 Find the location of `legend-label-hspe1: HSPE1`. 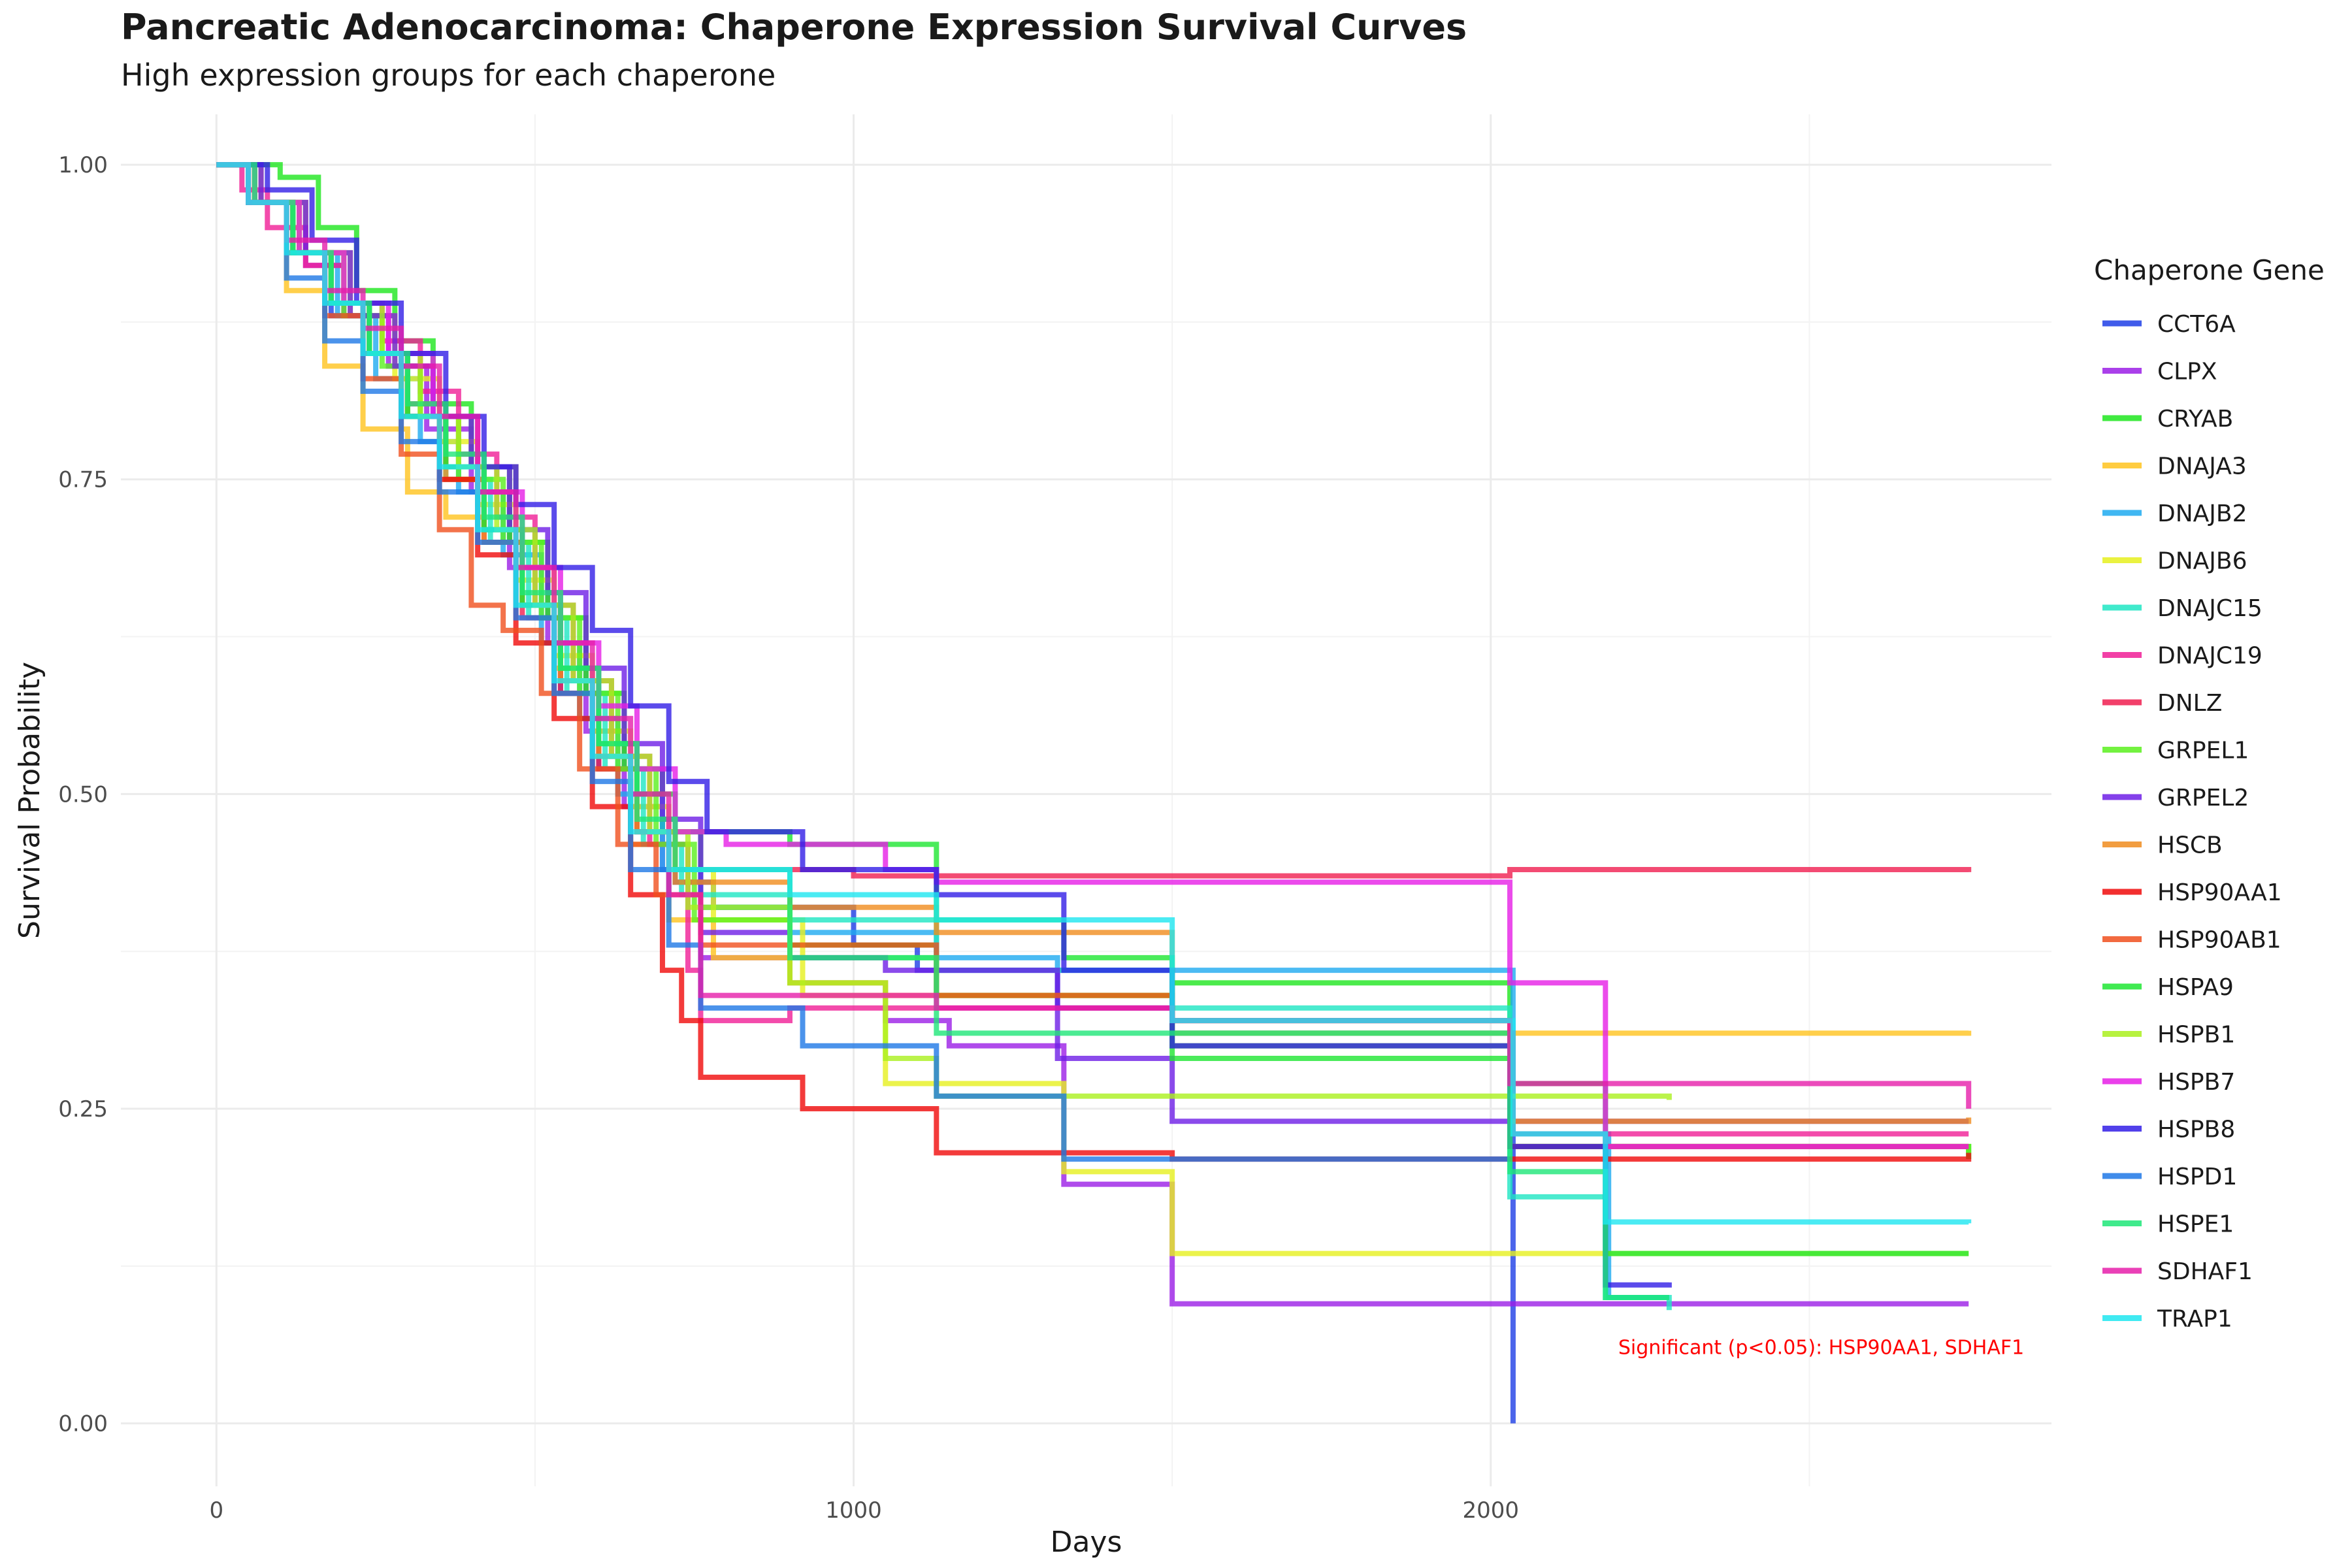

legend-label-hspe1: HSPE1 is located at coordinates (2195, 1224).